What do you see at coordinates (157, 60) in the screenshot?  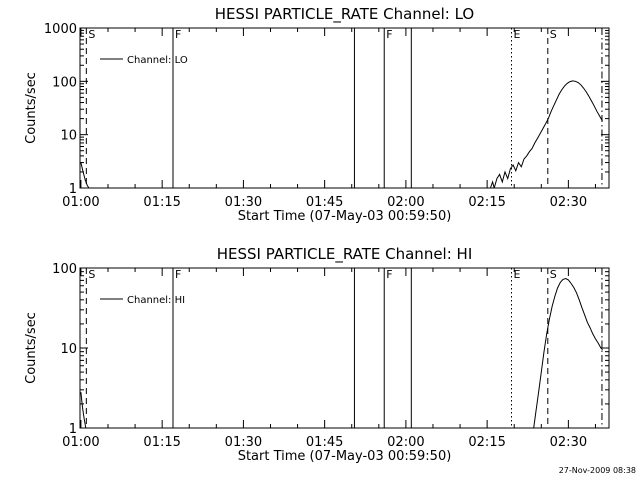 I see `legend-label: Channel: LO` at bounding box center [157, 60].